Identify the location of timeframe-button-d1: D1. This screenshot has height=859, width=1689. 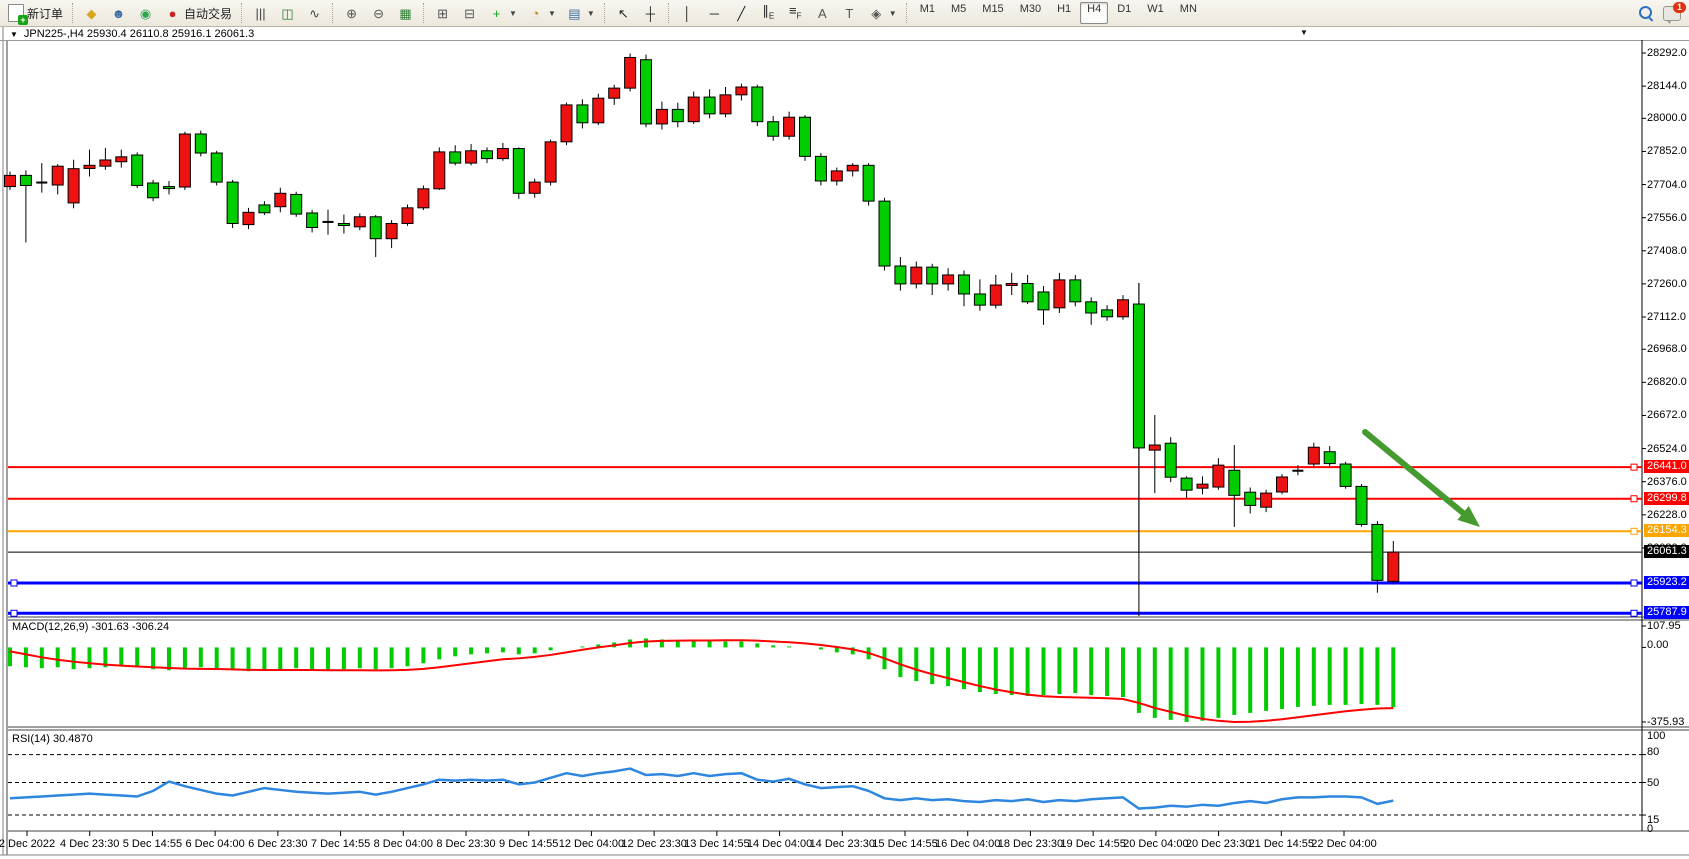
(1124, 9).